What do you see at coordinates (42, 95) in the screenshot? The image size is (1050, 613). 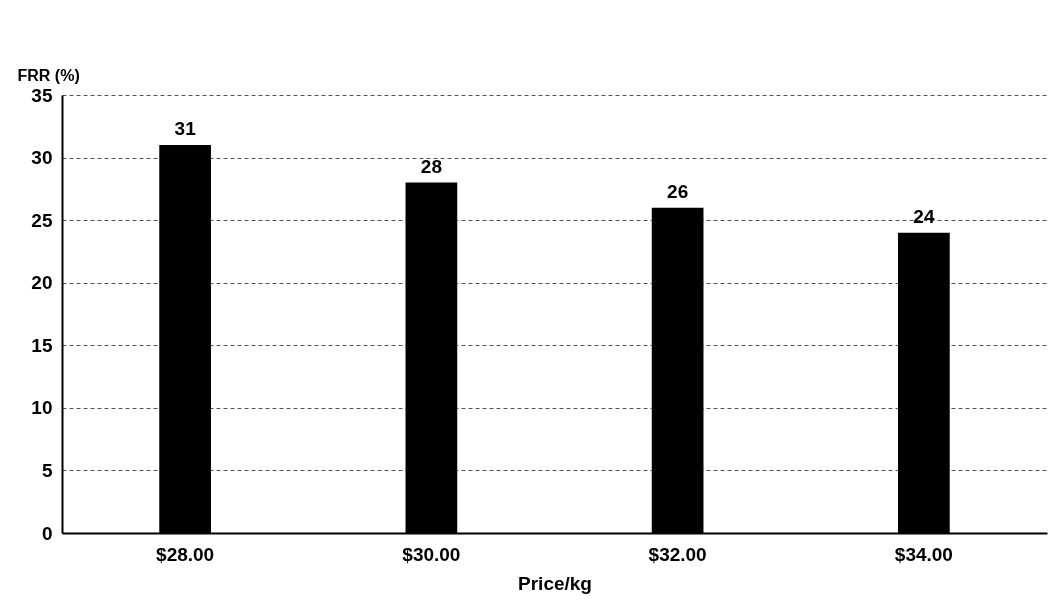 I see `y-tick-label: 35` at bounding box center [42, 95].